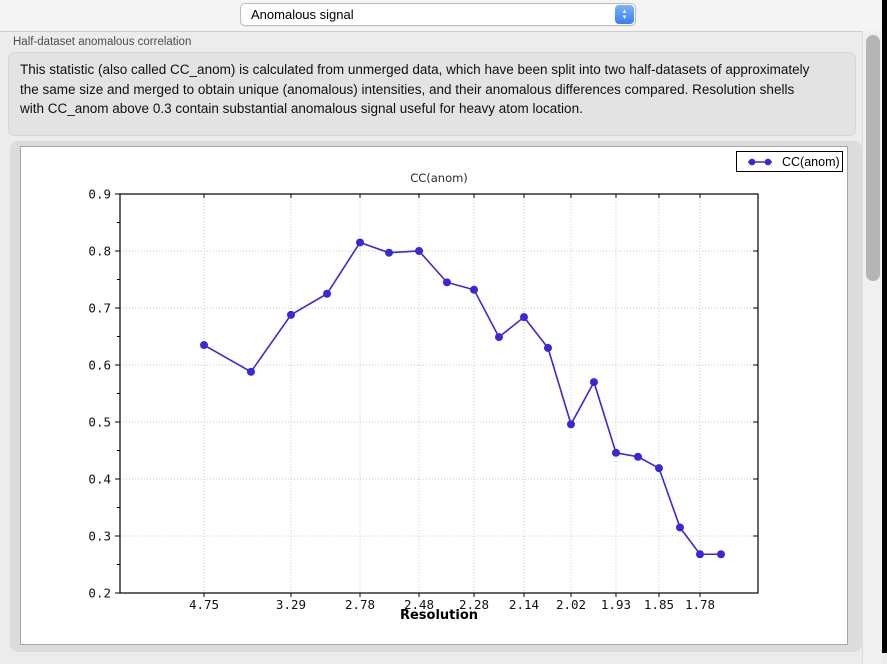 This screenshot has width=887, height=664. Describe the element at coordinates (99, 422) in the screenshot. I see `svg-text: 0.5` at that location.